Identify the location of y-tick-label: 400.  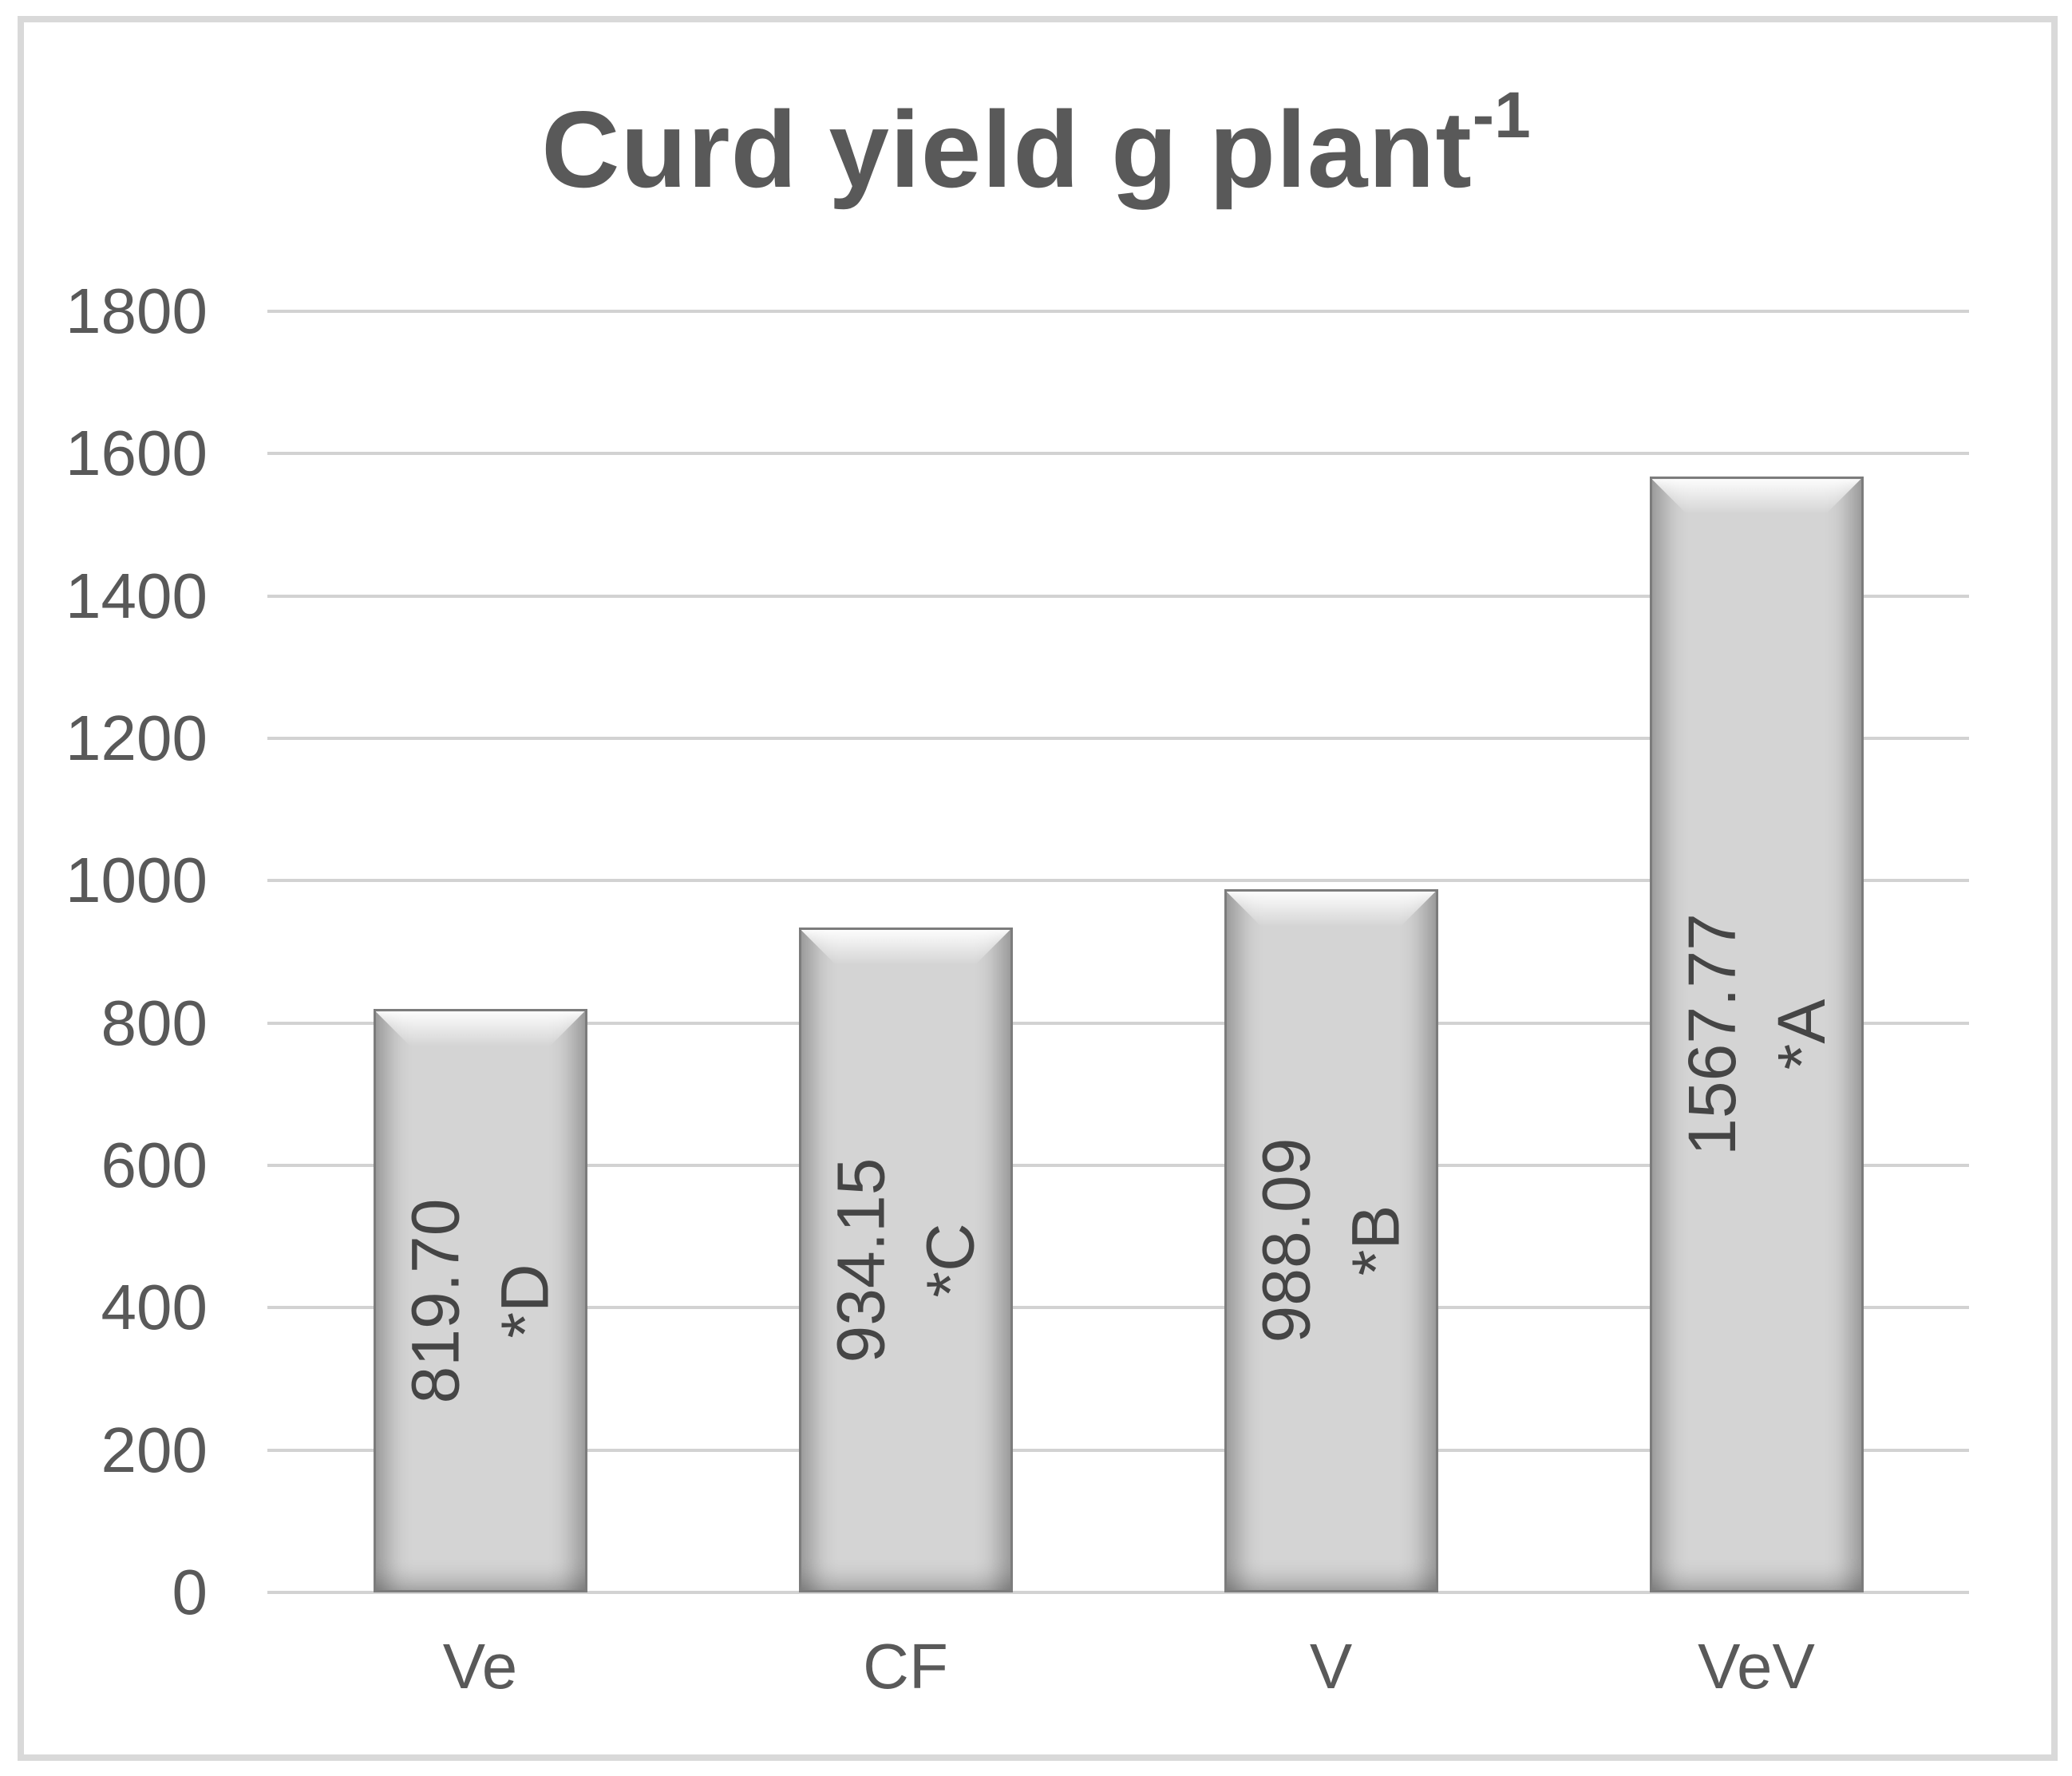
(154, 1307).